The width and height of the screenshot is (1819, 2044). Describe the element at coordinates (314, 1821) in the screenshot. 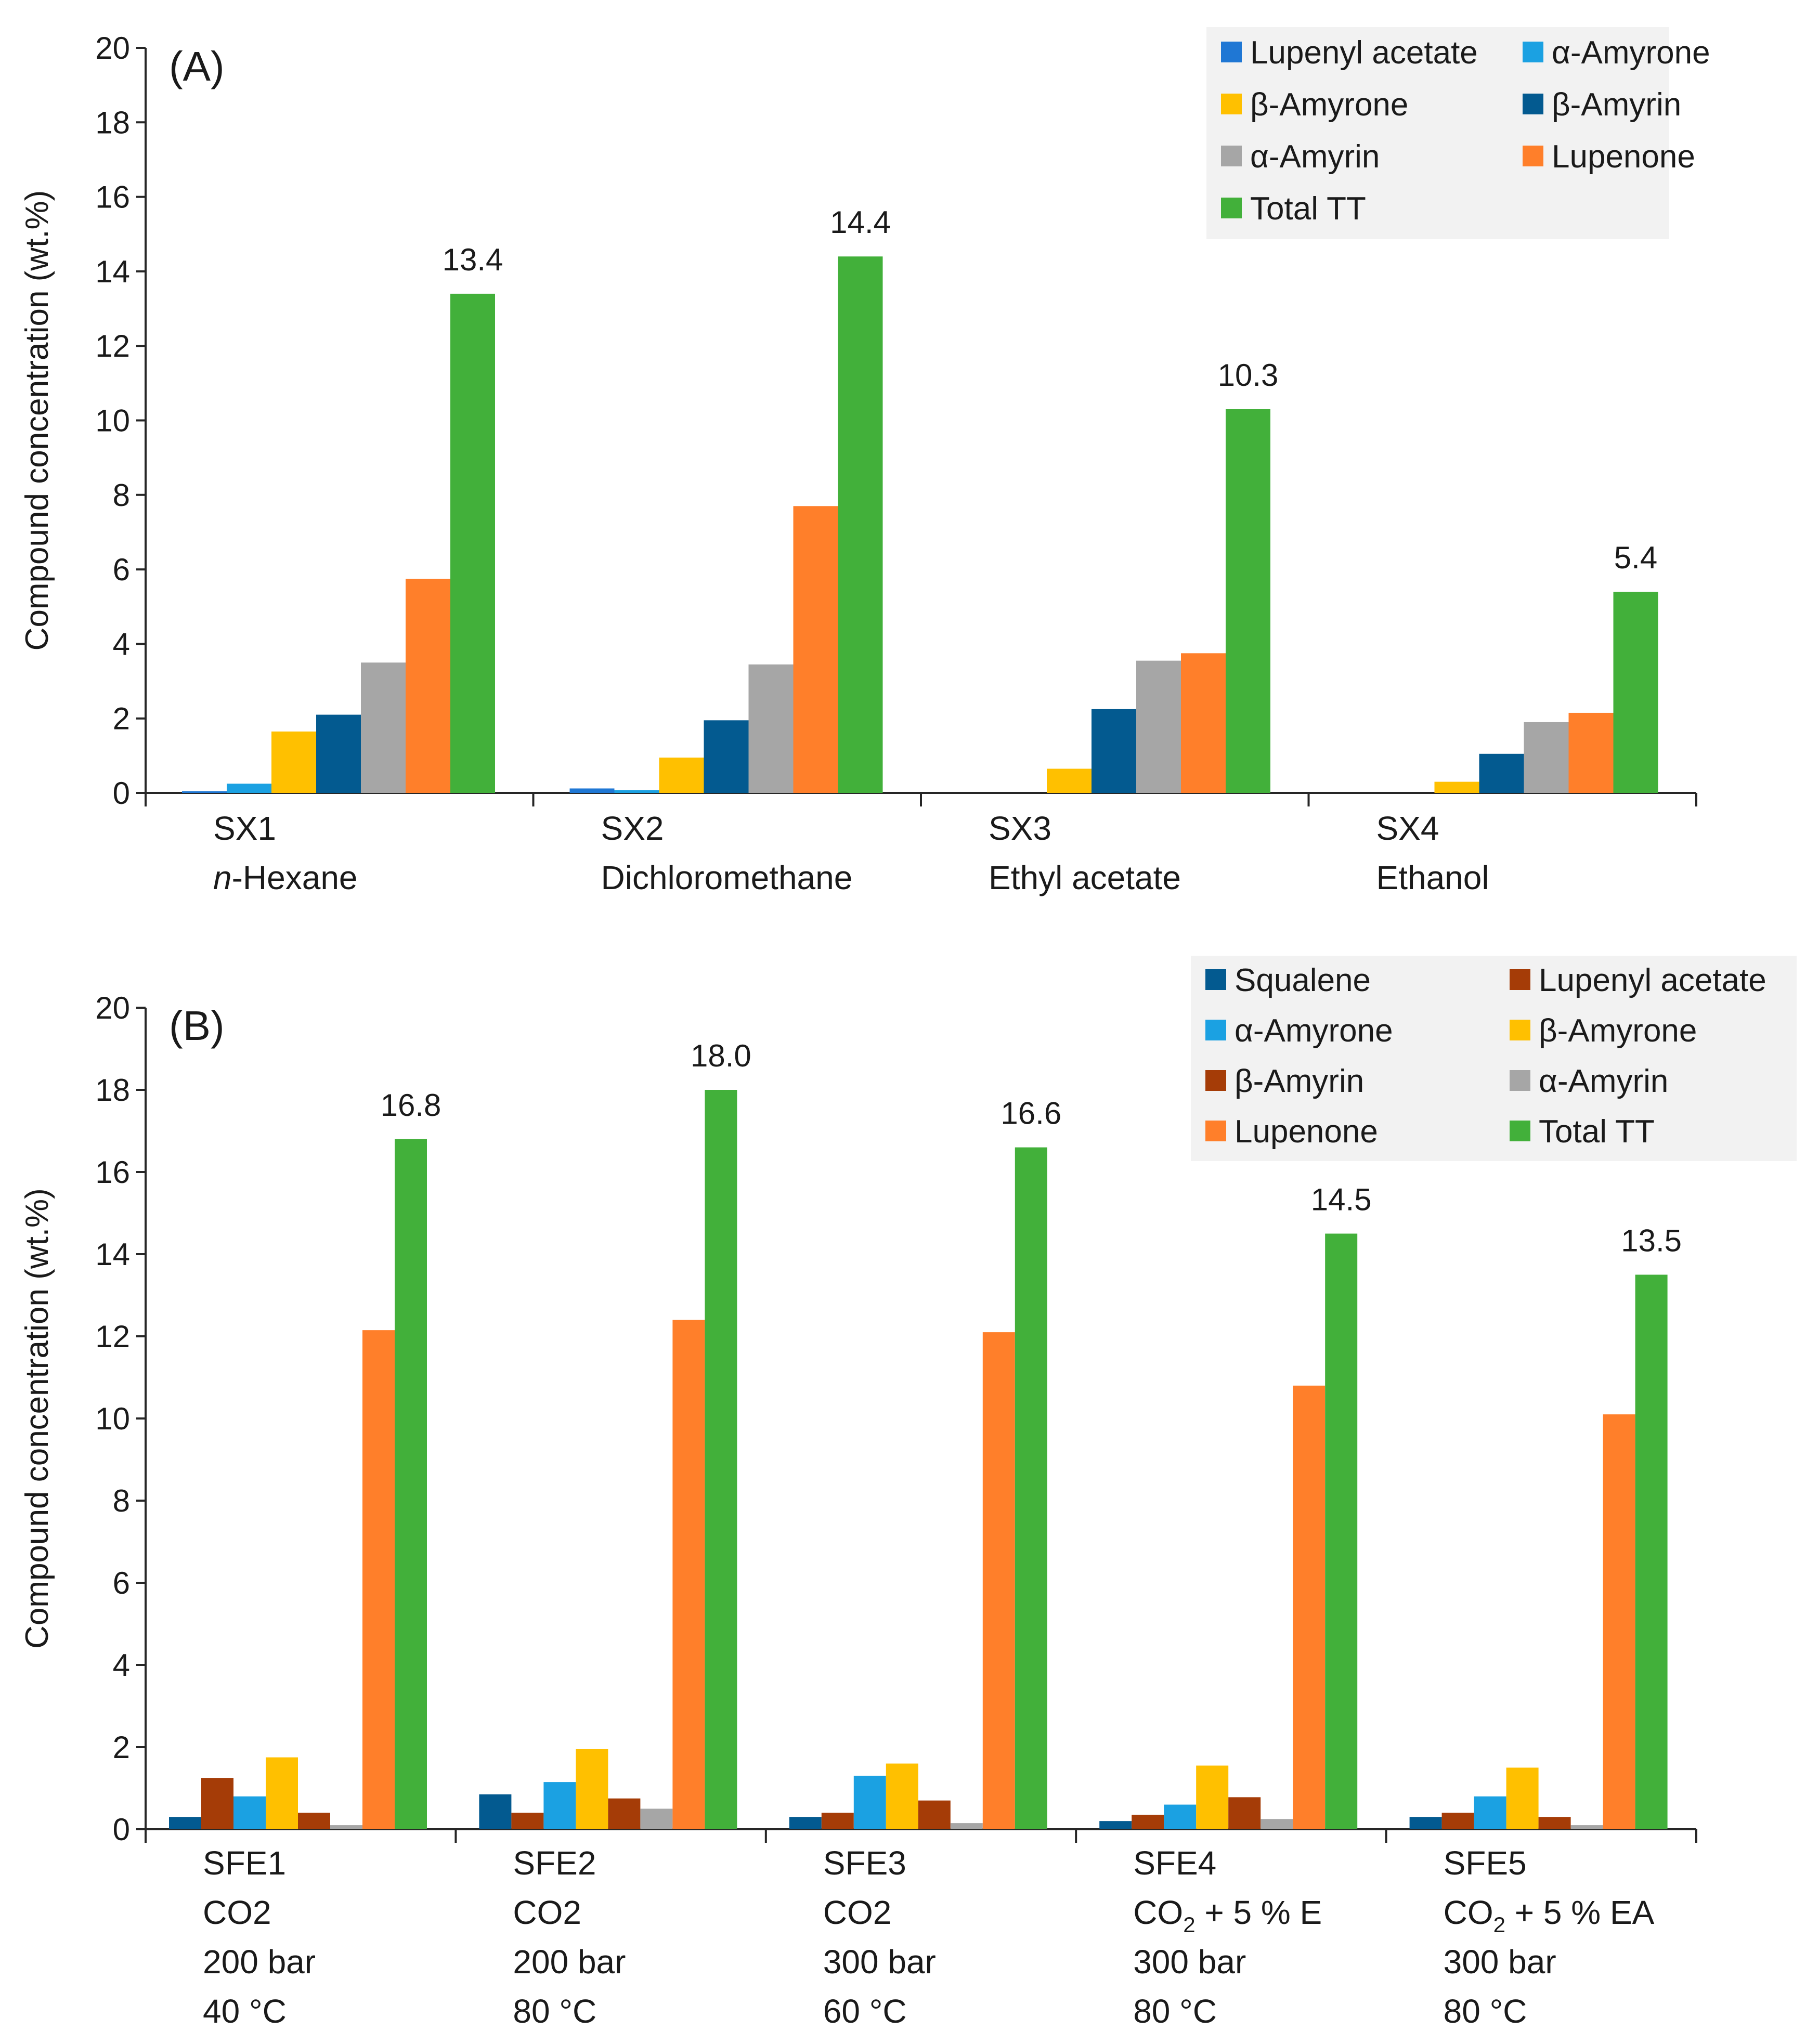

I see `panel-b-bar--amyrin-cat1` at that location.